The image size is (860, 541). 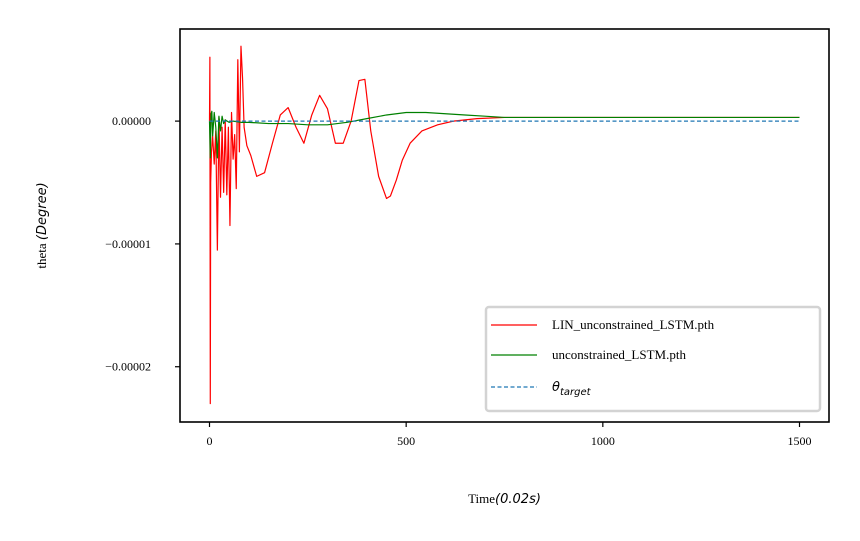 What do you see at coordinates (42, 211) in the screenshot?
I see `y-axis-label-unit: (Degree)` at bounding box center [42, 211].